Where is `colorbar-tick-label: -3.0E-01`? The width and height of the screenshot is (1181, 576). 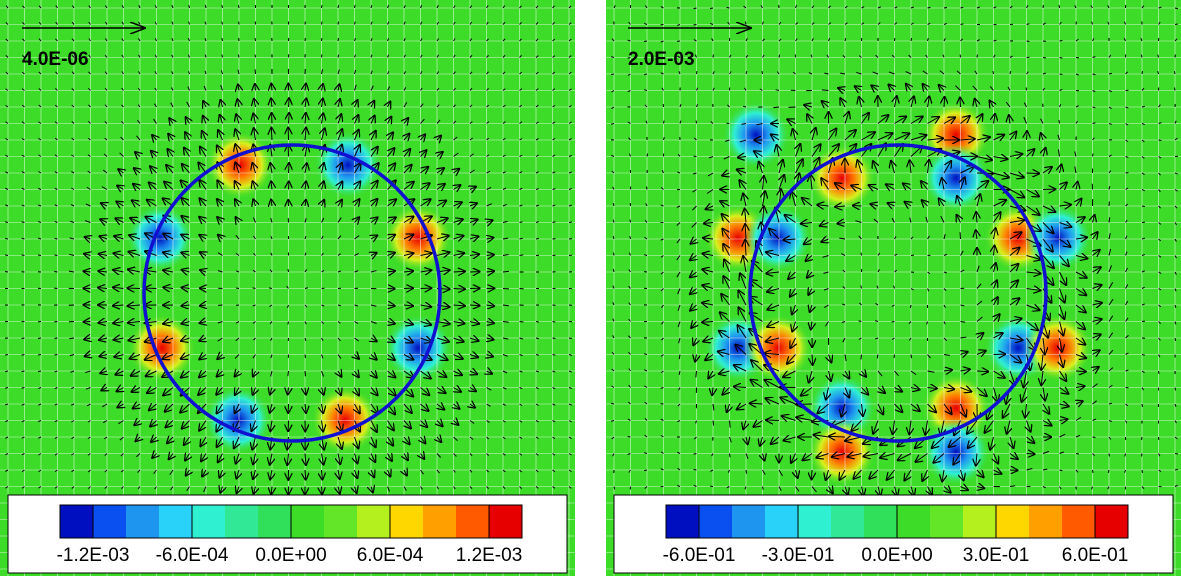 colorbar-tick-label: -3.0E-01 is located at coordinates (798, 555).